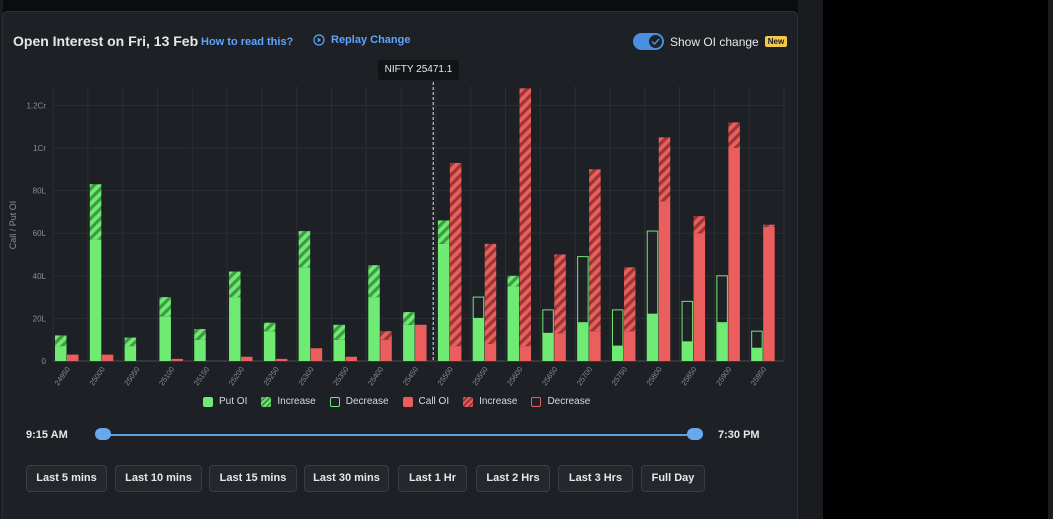  What do you see at coordinates (158, 478) in the screenshot?
I see `time-range-button: Last 10 mins` at bounding box center [158, 478].